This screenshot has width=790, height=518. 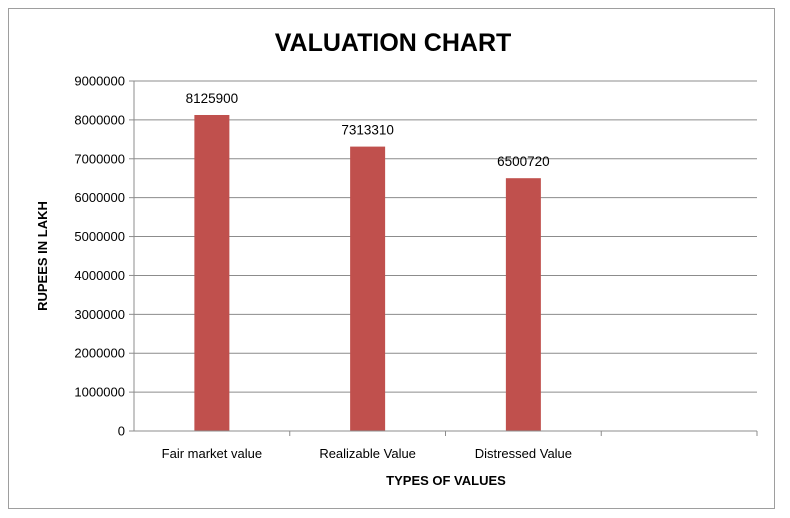 I want to click on y-axis-title: RUPEES IN LAKH, so click(x=42, y=256).